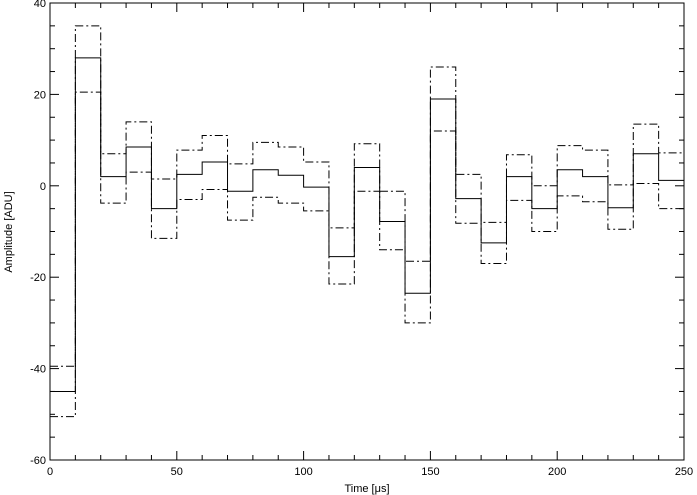 The height and width of the screenshot is (495, 697). Describe the element at coordinates (366, 489) in the screenshot. I see `x-axis-title: Time [μs]` at that location.